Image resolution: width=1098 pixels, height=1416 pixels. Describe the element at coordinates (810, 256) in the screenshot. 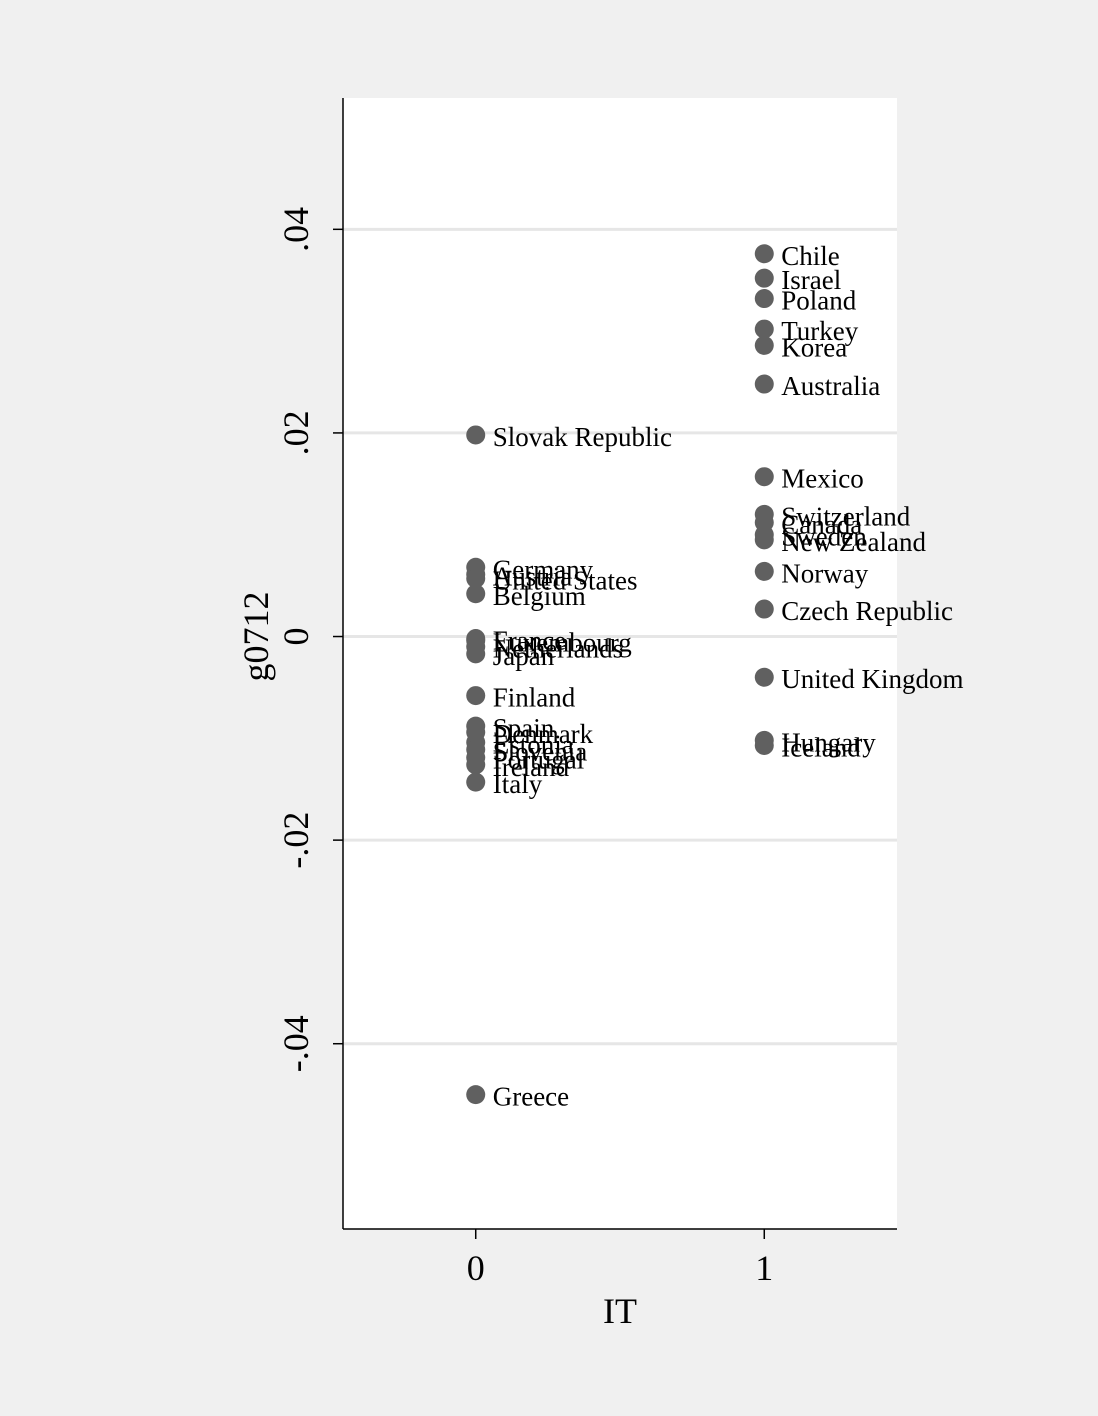

I see `point-label: Chile` at that location.